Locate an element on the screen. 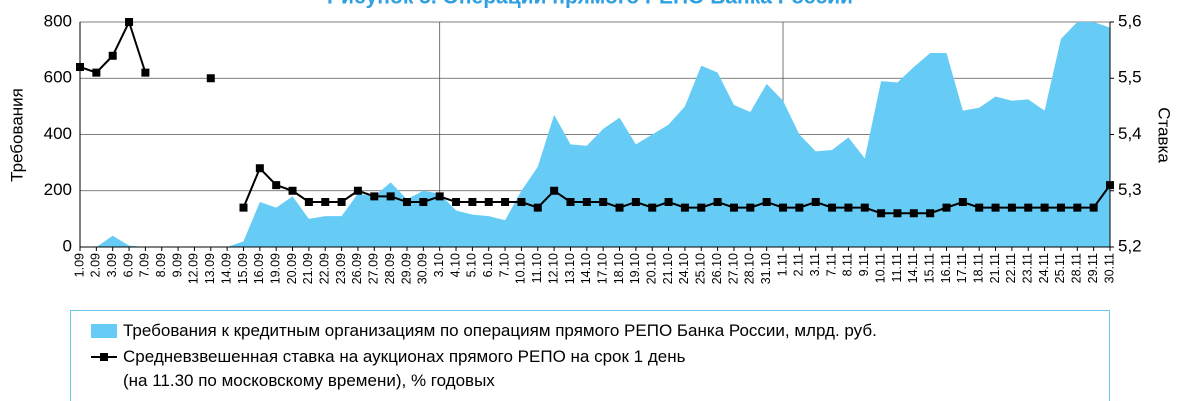  x-tick-label: 7.11 is located at coordinates (831, 264).